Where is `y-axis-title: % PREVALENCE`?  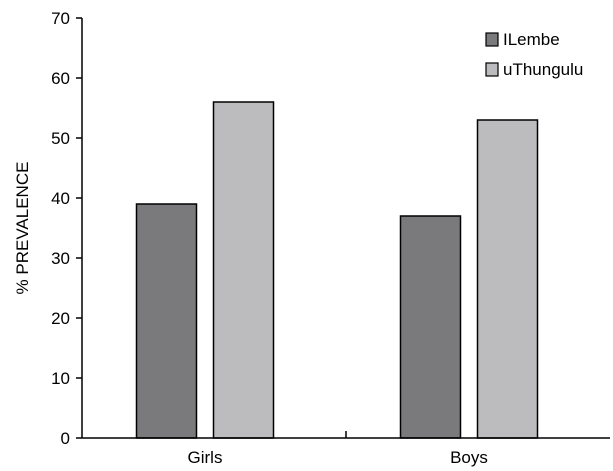 y-axis-title: % PREVALENCE is located at coordinates (22, 228).